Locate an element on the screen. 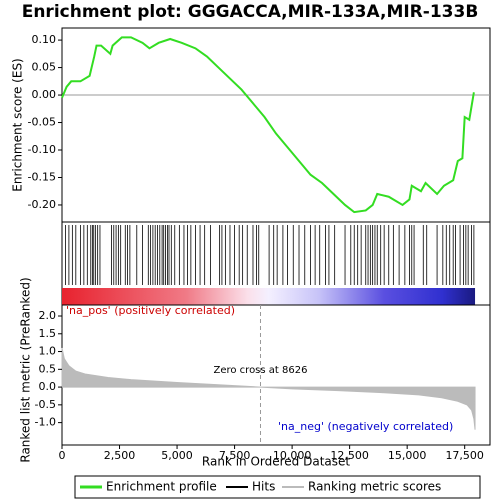 The width and height of the screenshot is (500, 500). y-tick-label: 0.5 is located at coordinates (48, 368).